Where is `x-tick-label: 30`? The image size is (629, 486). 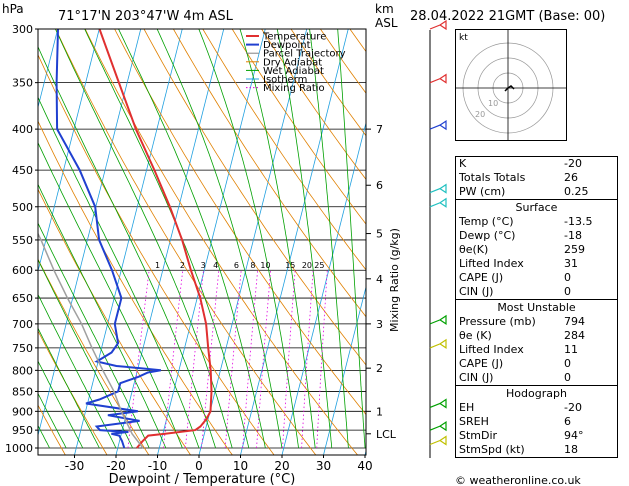 x-tick-label: 30 is located at coordinates (323, 466).